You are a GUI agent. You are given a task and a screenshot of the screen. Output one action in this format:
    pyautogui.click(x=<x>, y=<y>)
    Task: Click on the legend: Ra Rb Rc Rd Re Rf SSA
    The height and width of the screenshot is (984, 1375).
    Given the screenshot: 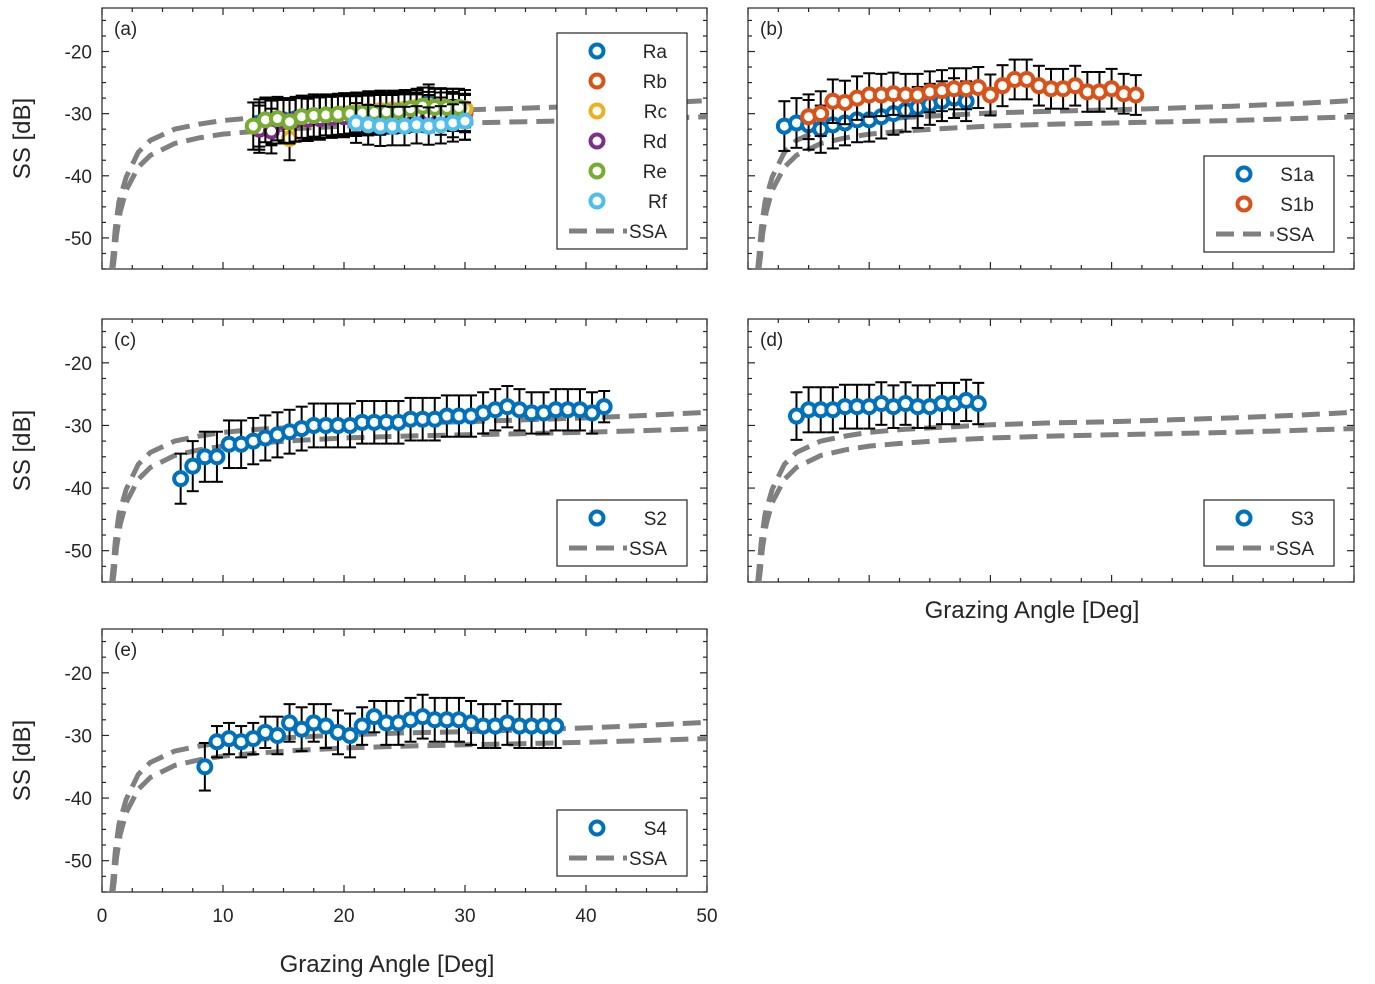 What is the action you would take?
    pyautogui.click(x=622, y=141)
    